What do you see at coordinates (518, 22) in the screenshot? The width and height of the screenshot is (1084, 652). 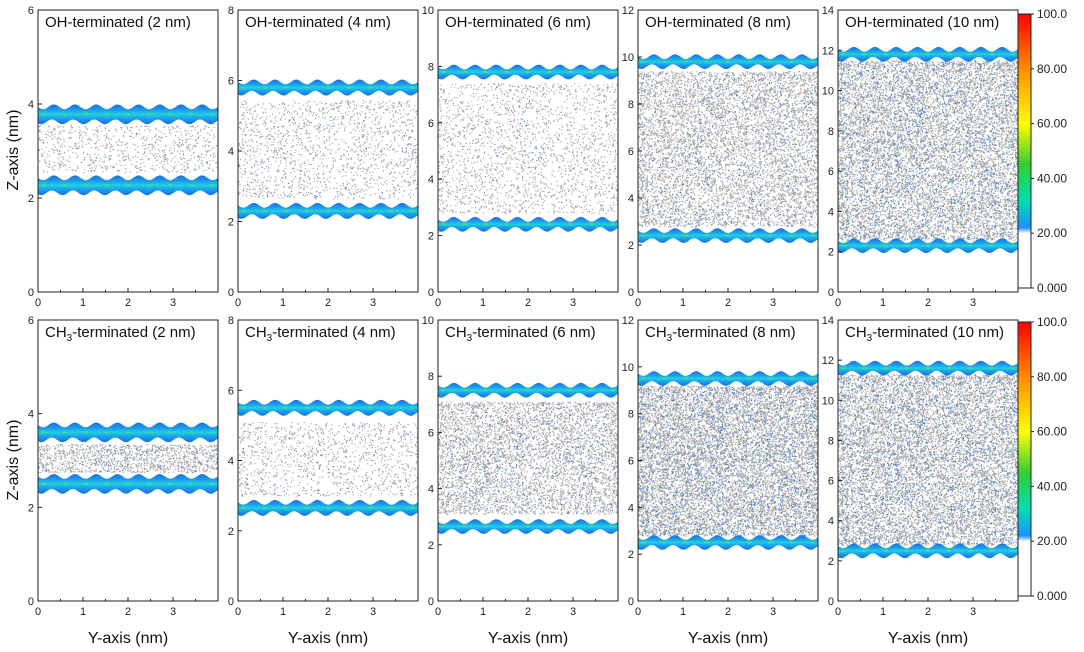 I see `panel-title: OH-terminated (6 nm)` at bounding box center [518, 22].